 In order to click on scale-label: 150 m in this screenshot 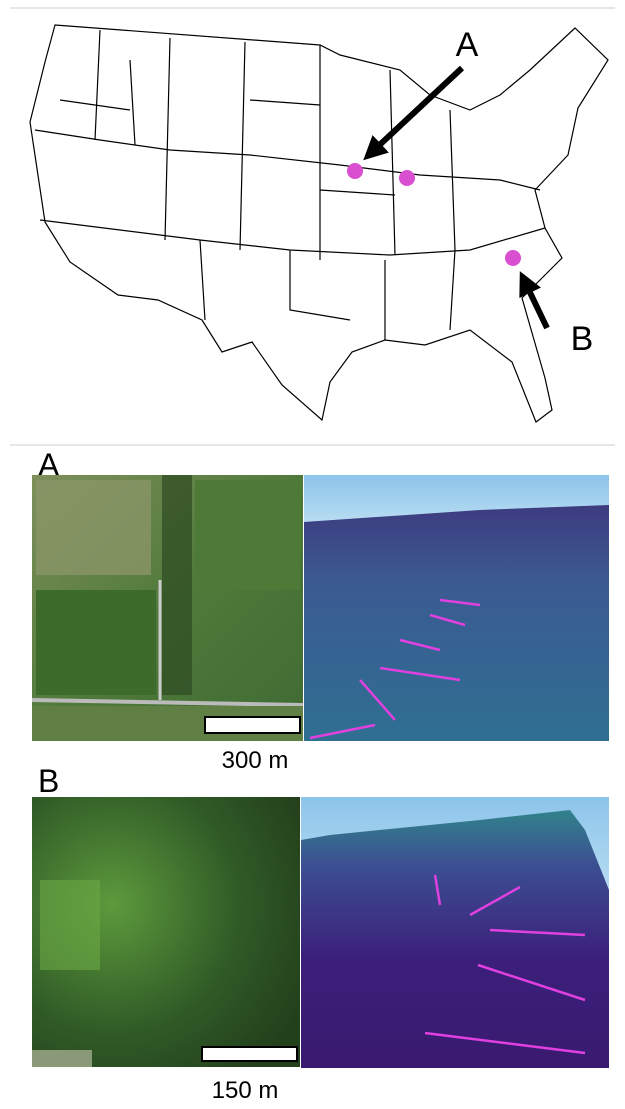, I will do `click(245, 1090)`.